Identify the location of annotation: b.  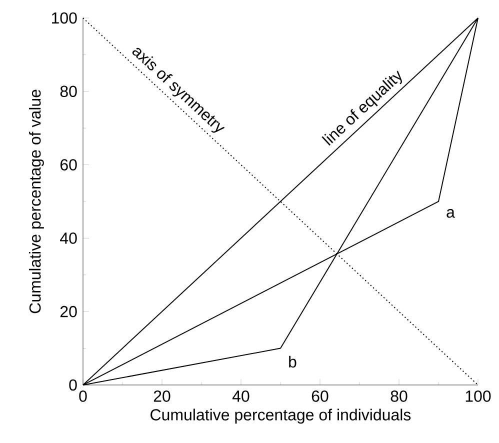
(292, 362).